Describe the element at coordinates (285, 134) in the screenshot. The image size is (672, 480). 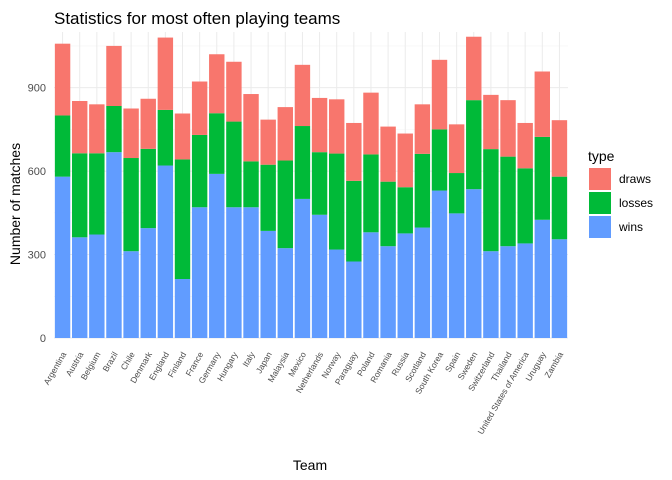
I see `bar-malaysia-draws` at that location.